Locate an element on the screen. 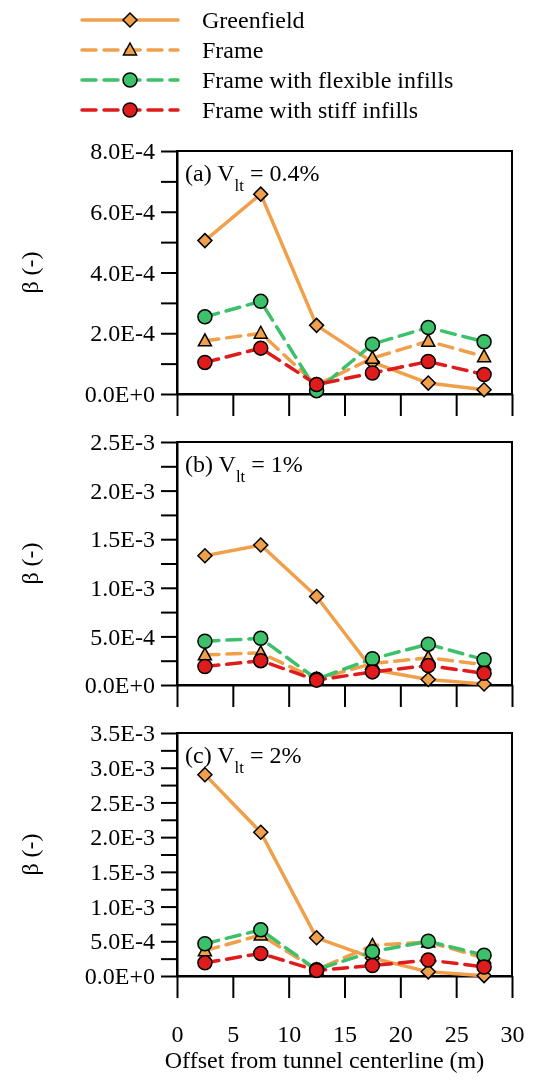 This screenshot has width=537, height=1082. x-tick-label: 20 is located at coordinates (400, 1034).